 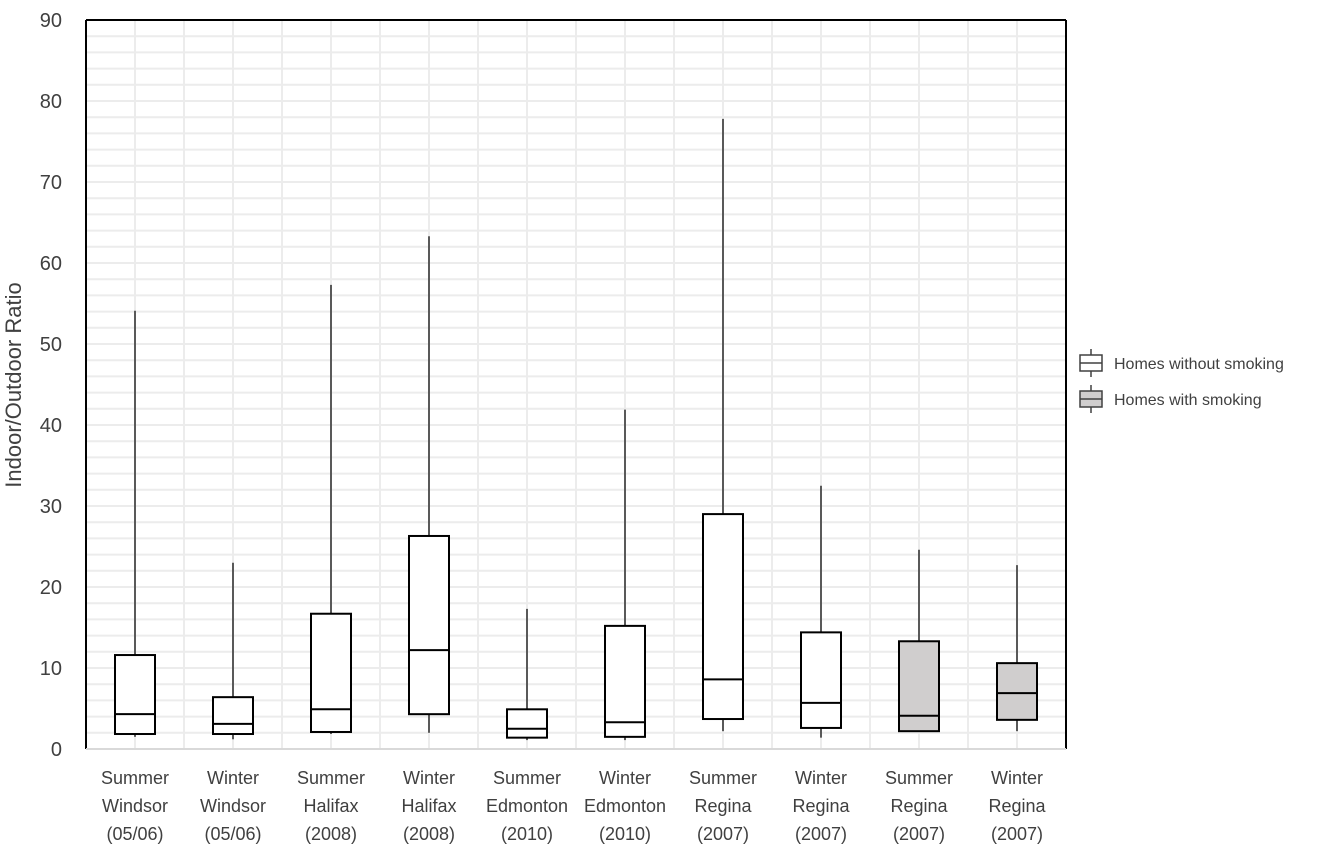 What do you see at coordinates (1199, 364) in the screenshot?
I see `legend-label: Homes without smoking` at bounding box center [1199, 364].